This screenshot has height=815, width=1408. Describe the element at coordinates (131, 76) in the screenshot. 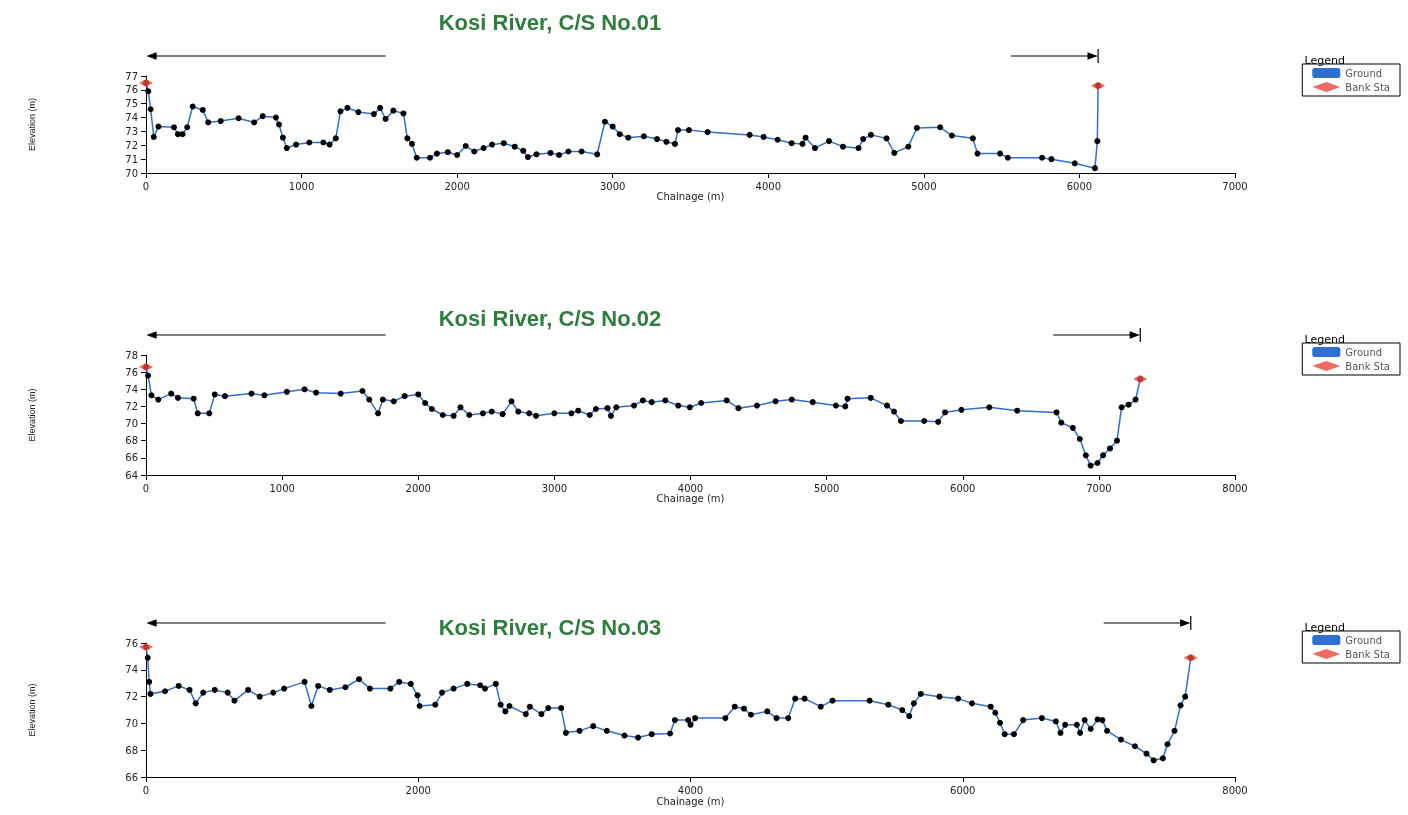

I see `y-tick-label: 77` at that location.